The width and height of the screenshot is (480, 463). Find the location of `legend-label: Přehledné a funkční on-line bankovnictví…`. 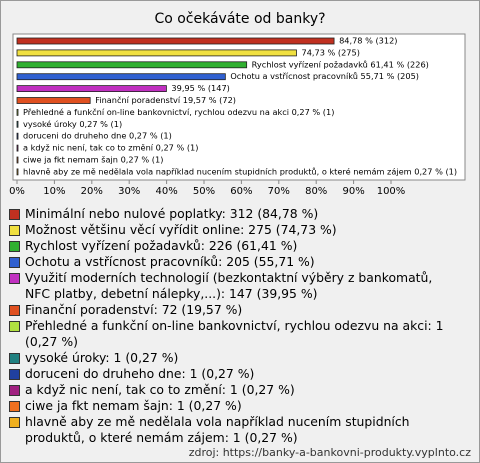

legend-label: Přehledné a funkční on-line bankovnictví… is located at coordinates (234, 333).